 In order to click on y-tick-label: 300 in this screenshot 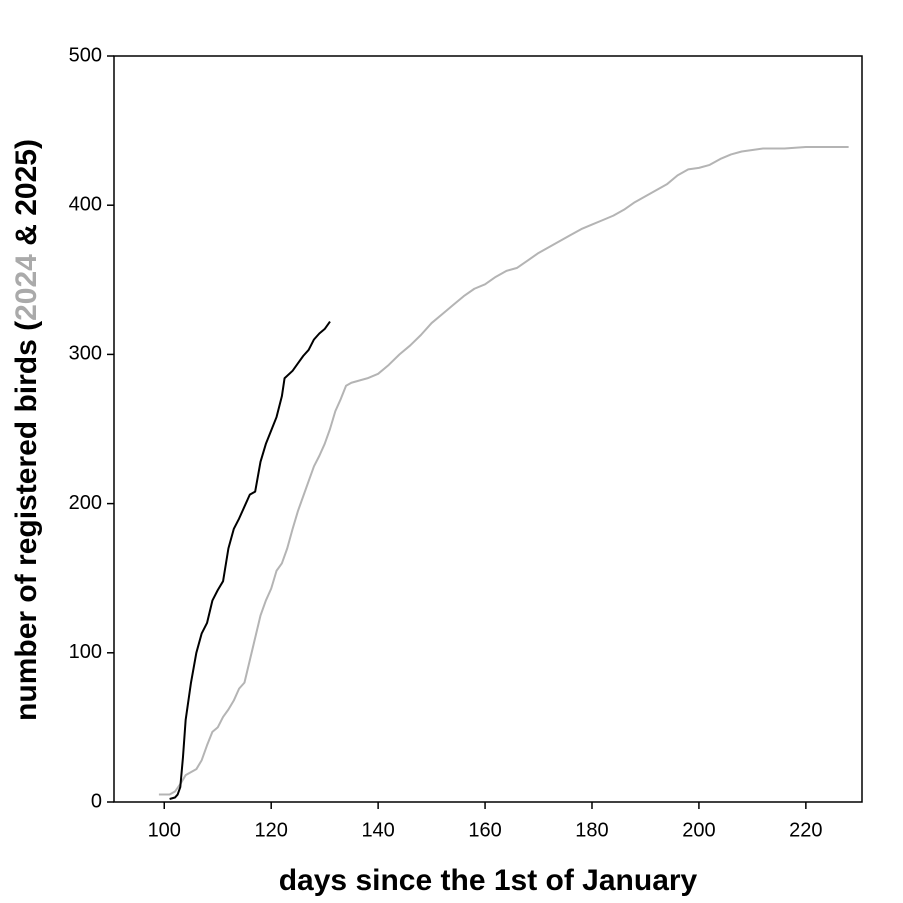, I will do `click(85, 354)`.